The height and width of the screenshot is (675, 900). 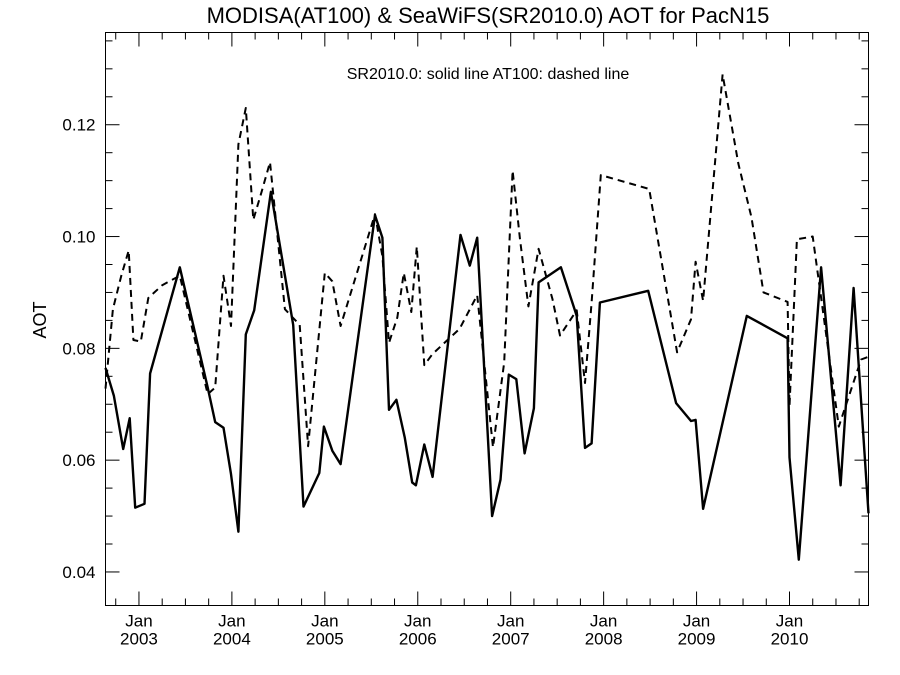 I want to click on y-tick-label: 0.12, so click(x=78, y=125).